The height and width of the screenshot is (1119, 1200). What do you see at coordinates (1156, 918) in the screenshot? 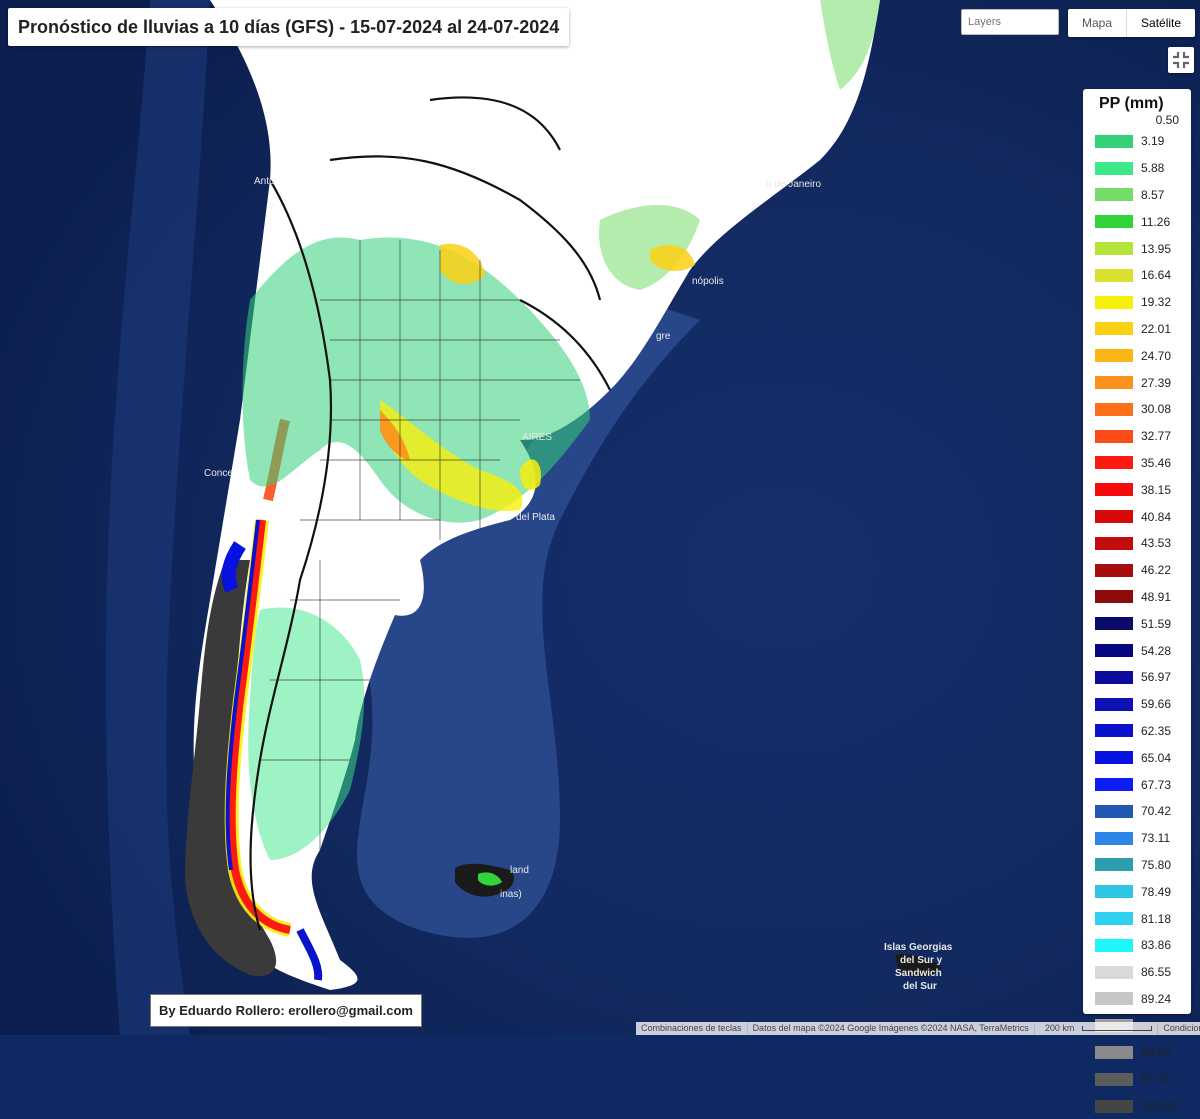
I see `legend-value: 81.18` at bounding box center [1156, 918].